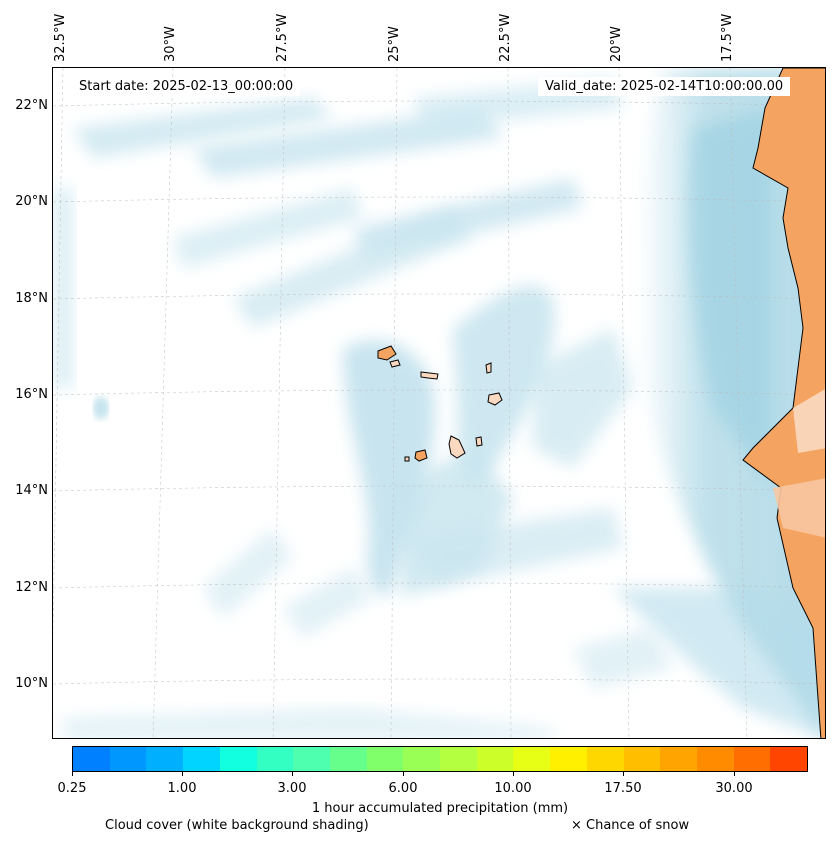 This screenshot has height=844, width=837. Describe the element at coordinates (457, 447) in the screenshot. I see `island-santiago` at that location.